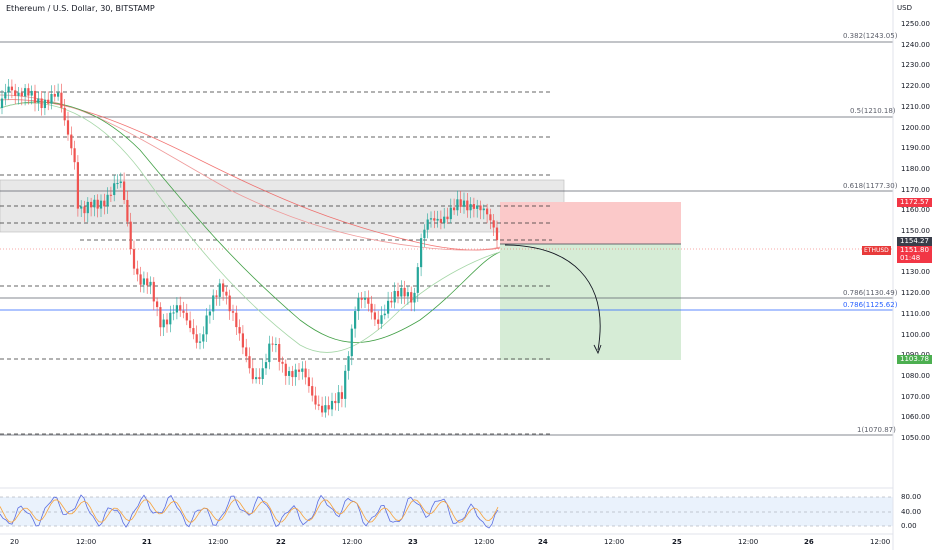  Describe the element at coordinates (543, 542) in the screenshot. I see `time-tick-label: 24` at that location.